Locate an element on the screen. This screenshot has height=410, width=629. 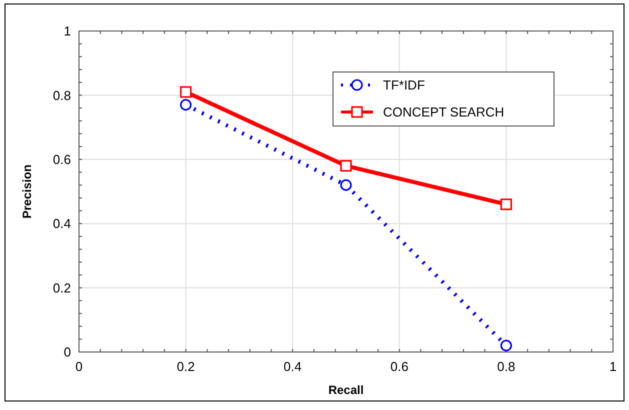
legend-label: TF*IDF is located at coordinates (404, 85).